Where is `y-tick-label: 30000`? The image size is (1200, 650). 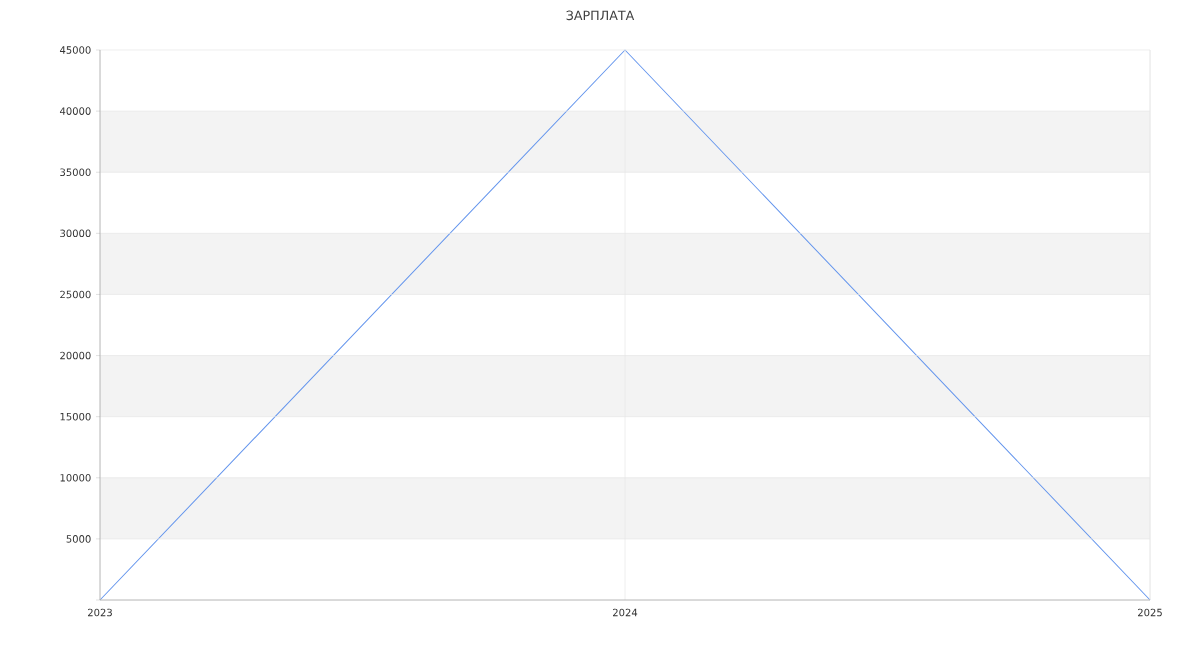
y-tick-label: 30000 is located at coordinates (75, 233).